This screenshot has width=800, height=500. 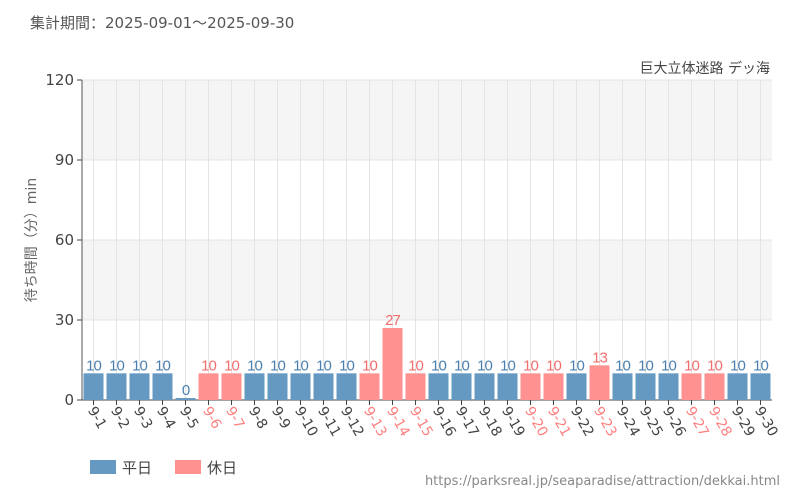 I want to click on x-tick-label: 9-23, so click(x=605, y=422).